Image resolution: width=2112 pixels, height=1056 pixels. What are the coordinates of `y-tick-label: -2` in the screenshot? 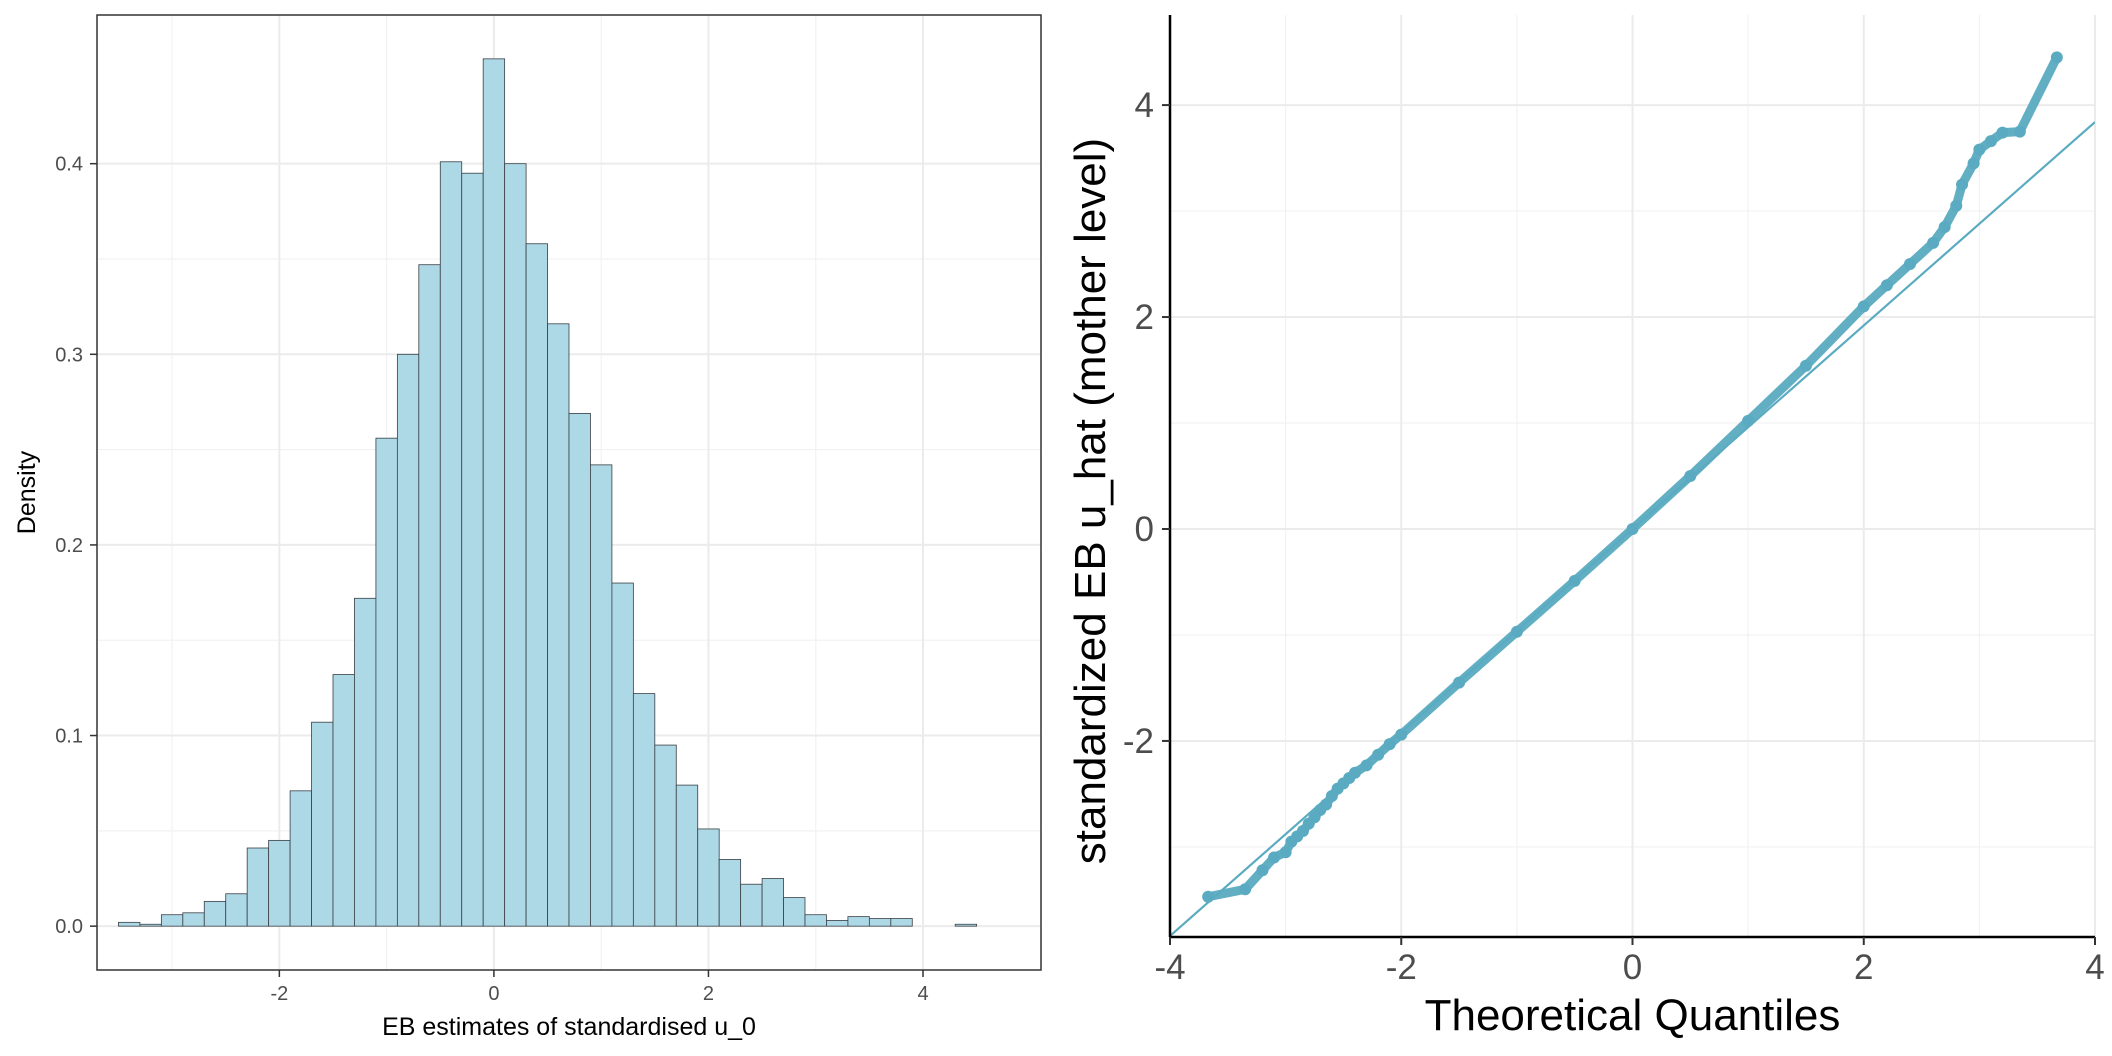 It's located at (1138, 741).